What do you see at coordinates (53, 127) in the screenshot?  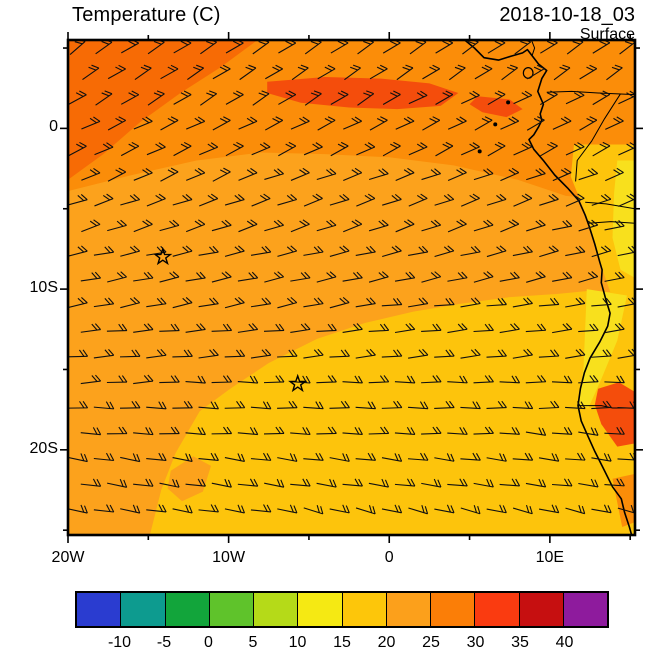 I see `y-axis-label: 0` at bounding box center [53, 127].